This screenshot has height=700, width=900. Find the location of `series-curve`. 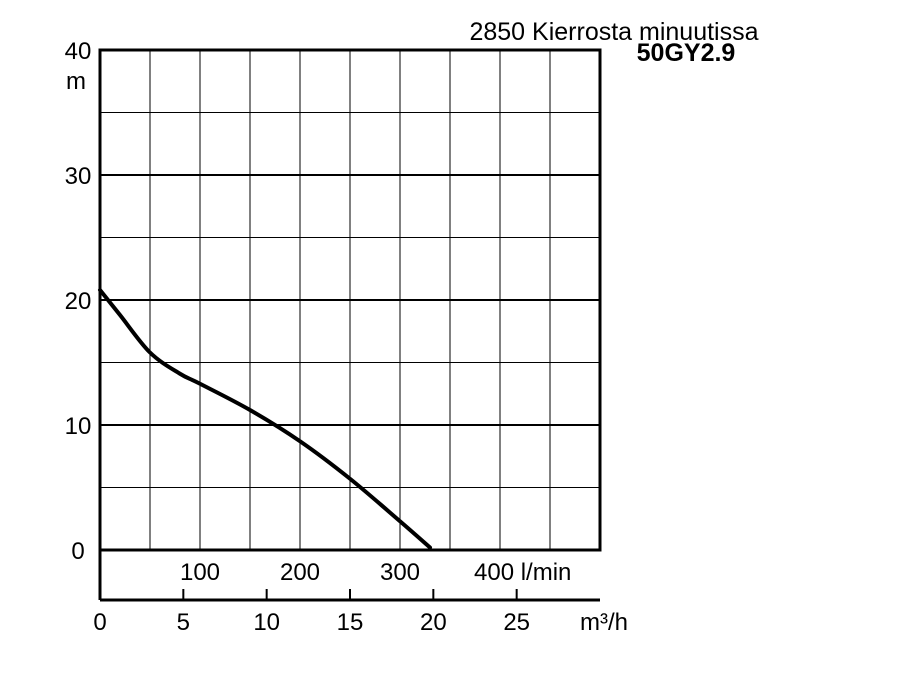

series-curve is located at coordinates (265, 419).